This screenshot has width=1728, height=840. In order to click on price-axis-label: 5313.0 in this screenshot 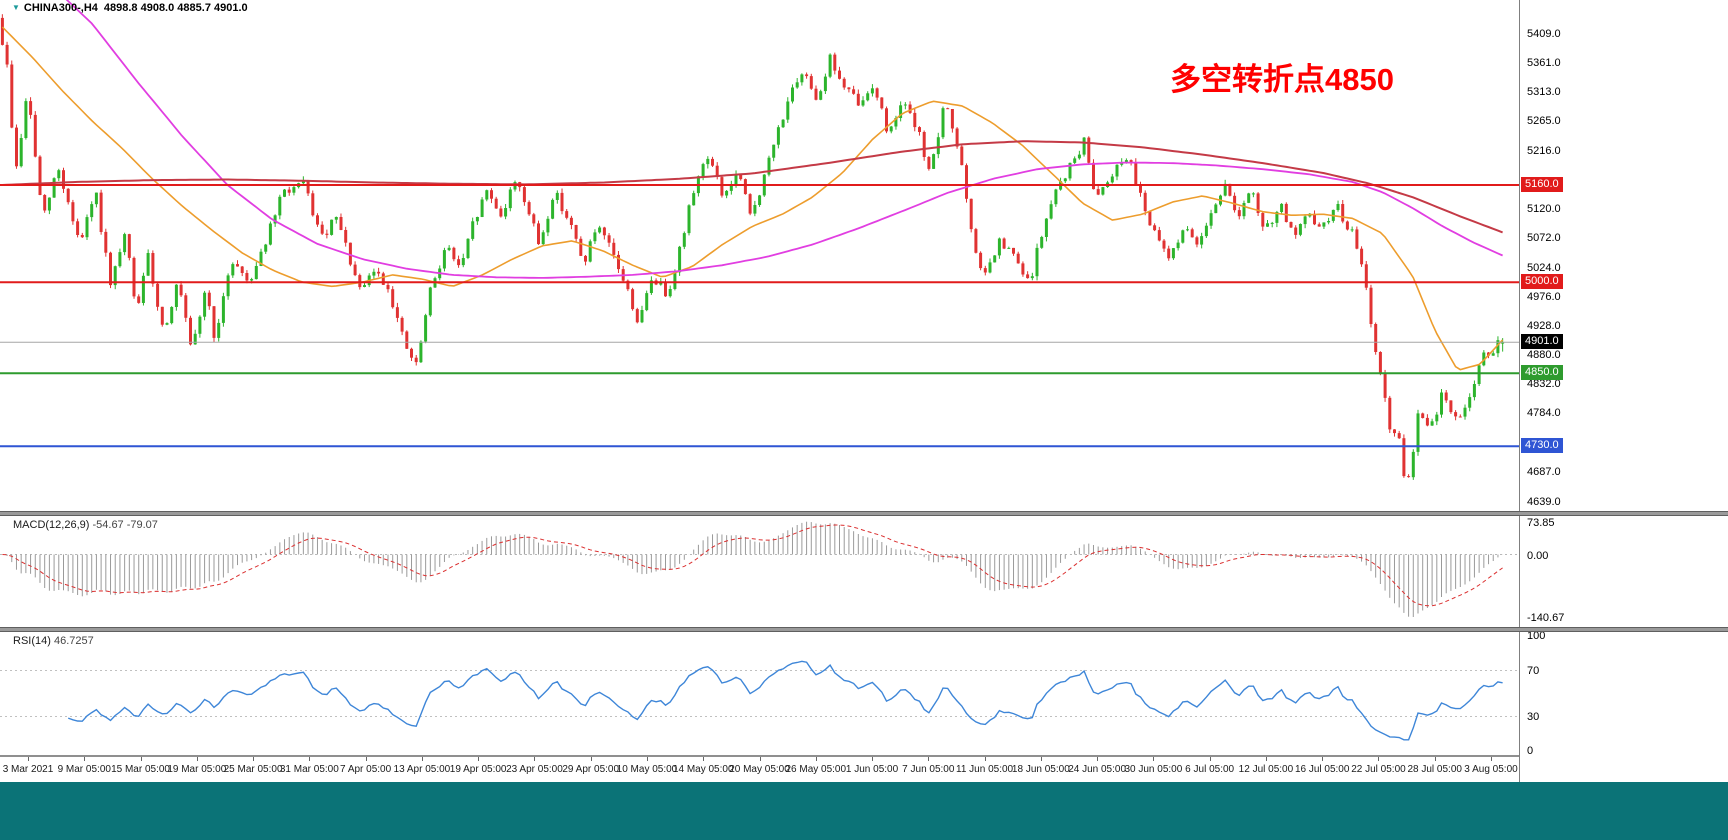, I will do `click(1544, 92)`.